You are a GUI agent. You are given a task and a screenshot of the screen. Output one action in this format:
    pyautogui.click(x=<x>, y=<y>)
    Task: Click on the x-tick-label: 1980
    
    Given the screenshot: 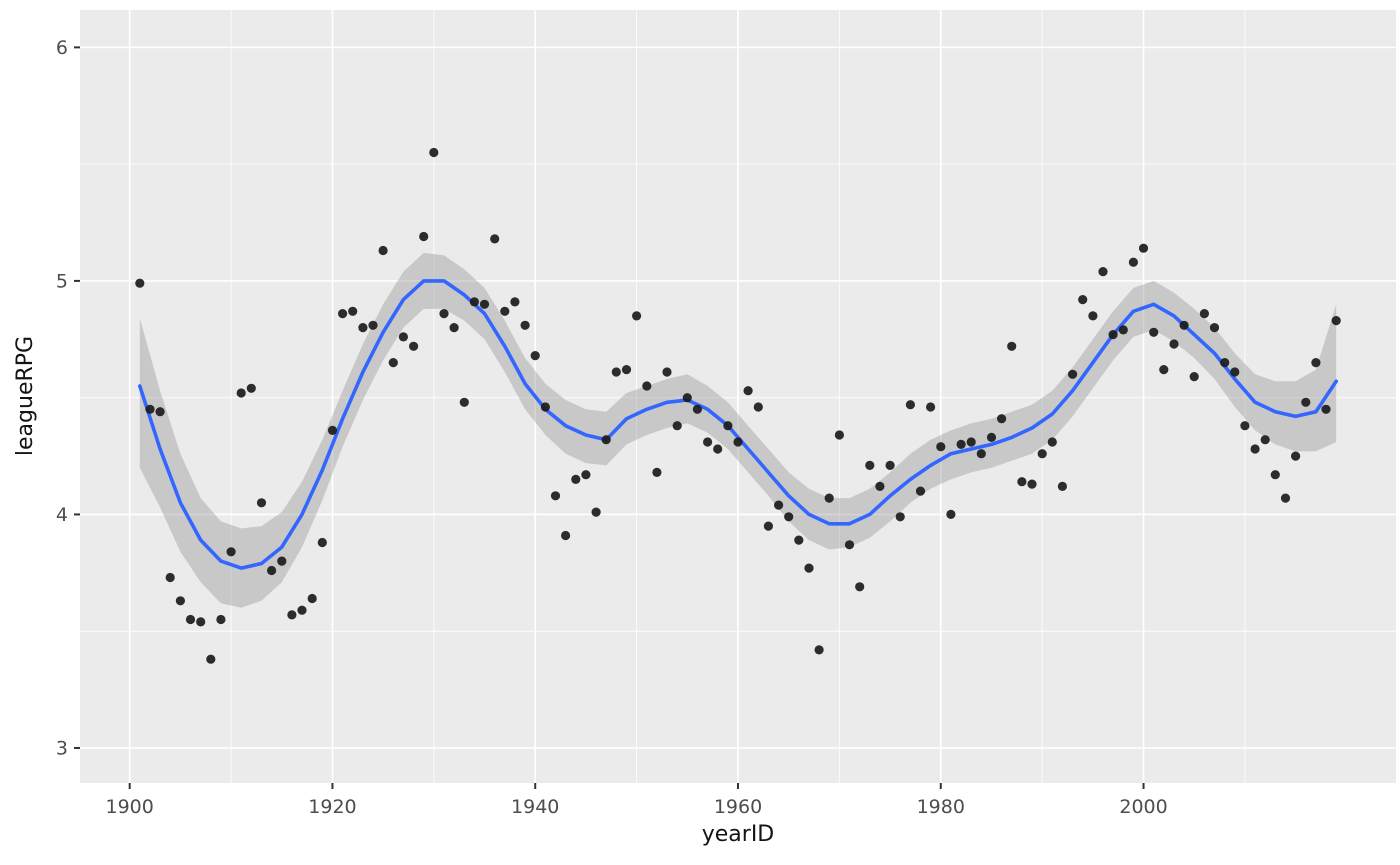 What is the action you would take?
    pyautogui.click(x=941, y=807)
    